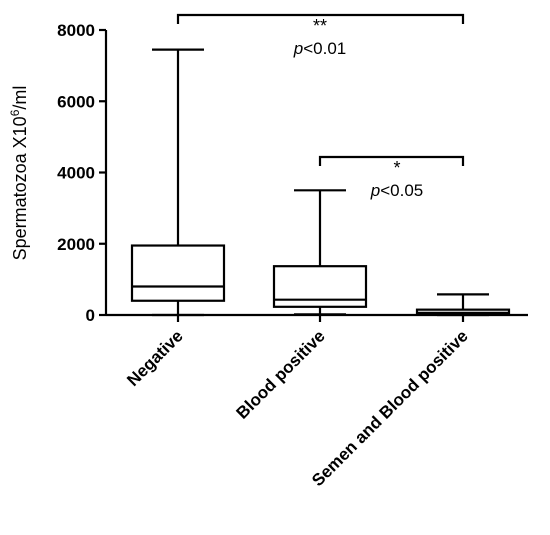  I want to click on x-category-label: Semen and Blood positive, so click(390, 408).